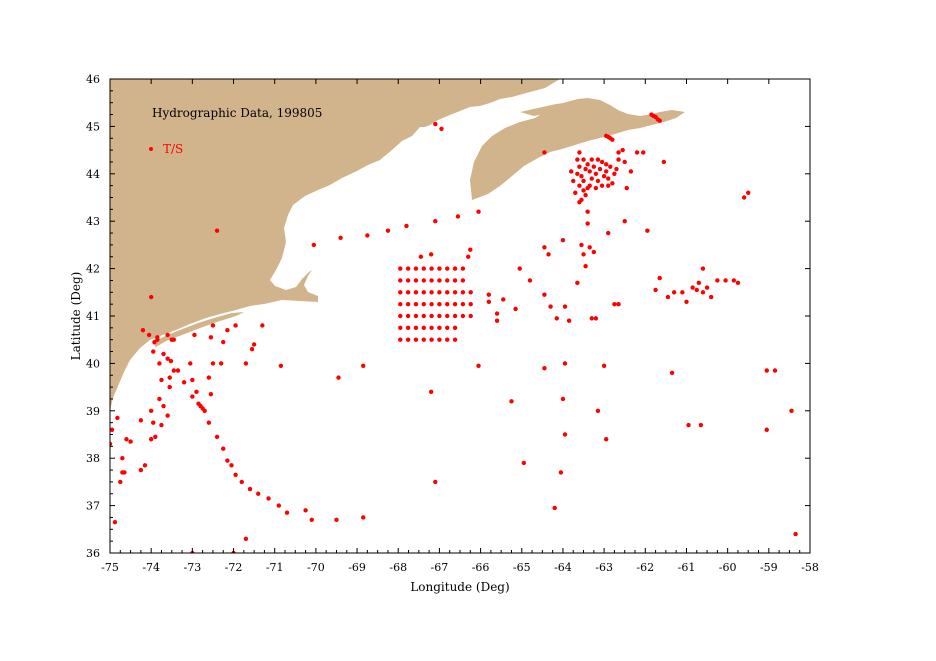 This screenshot has width=936, height=661. What do you see at coordinates (151, 567) in the screenshot?
I see `x-tick-label: -74` at bounding box center [151, 567].